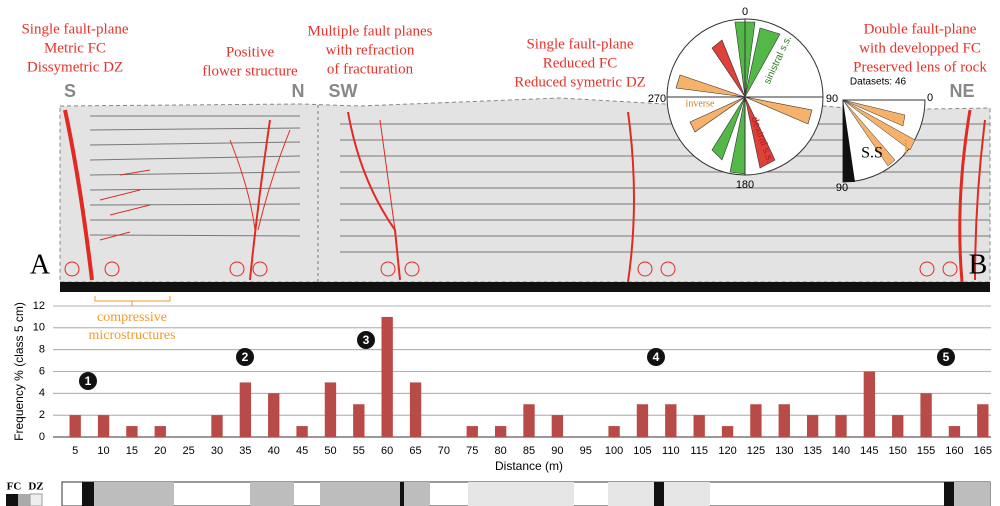  What do you see at coordinates (501, 451) in the screenshot?
I see `x-tick-label: 80` at bounding box center [501, 451].